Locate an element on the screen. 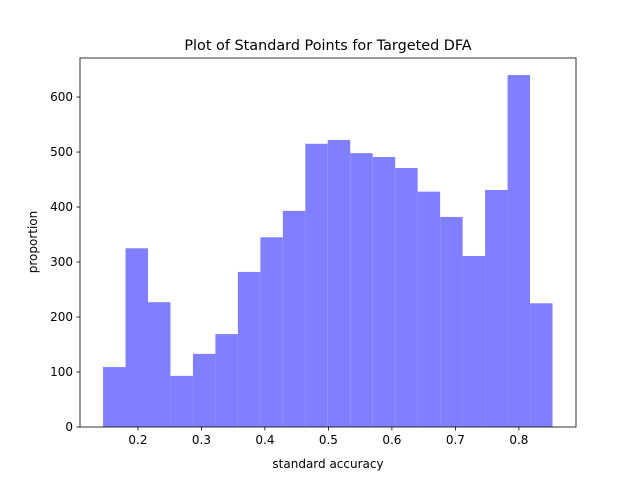 The image size is (640, 480). y-tick-label: 0 is located at coordinates (69, 427).